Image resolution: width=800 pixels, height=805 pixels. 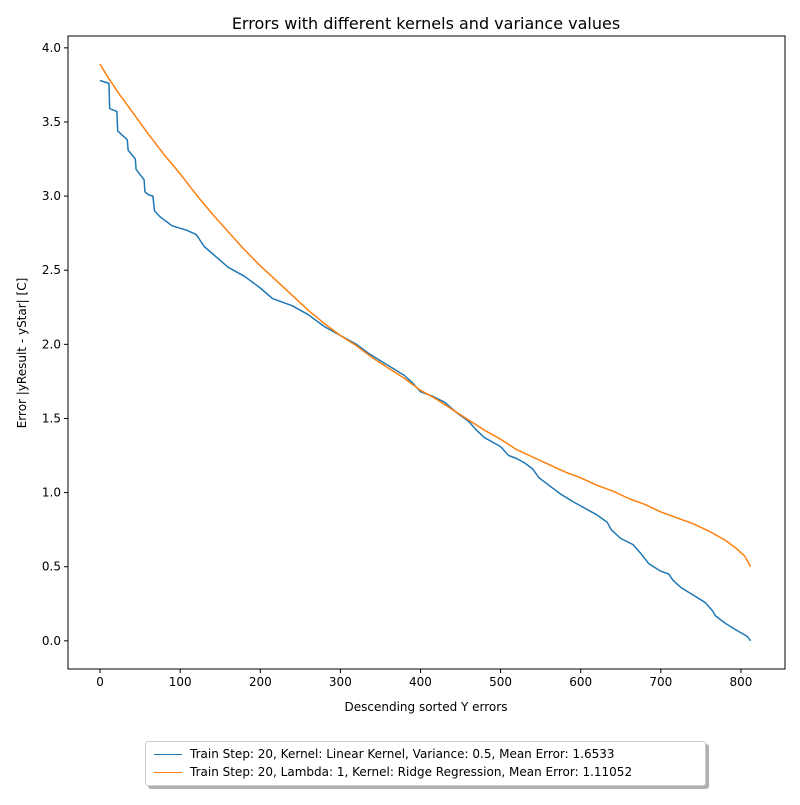 What do you see at coordinates (51, 344) in the screenshot?
I see `y-tick-label: 2.0` at bounding box center [51, 344].